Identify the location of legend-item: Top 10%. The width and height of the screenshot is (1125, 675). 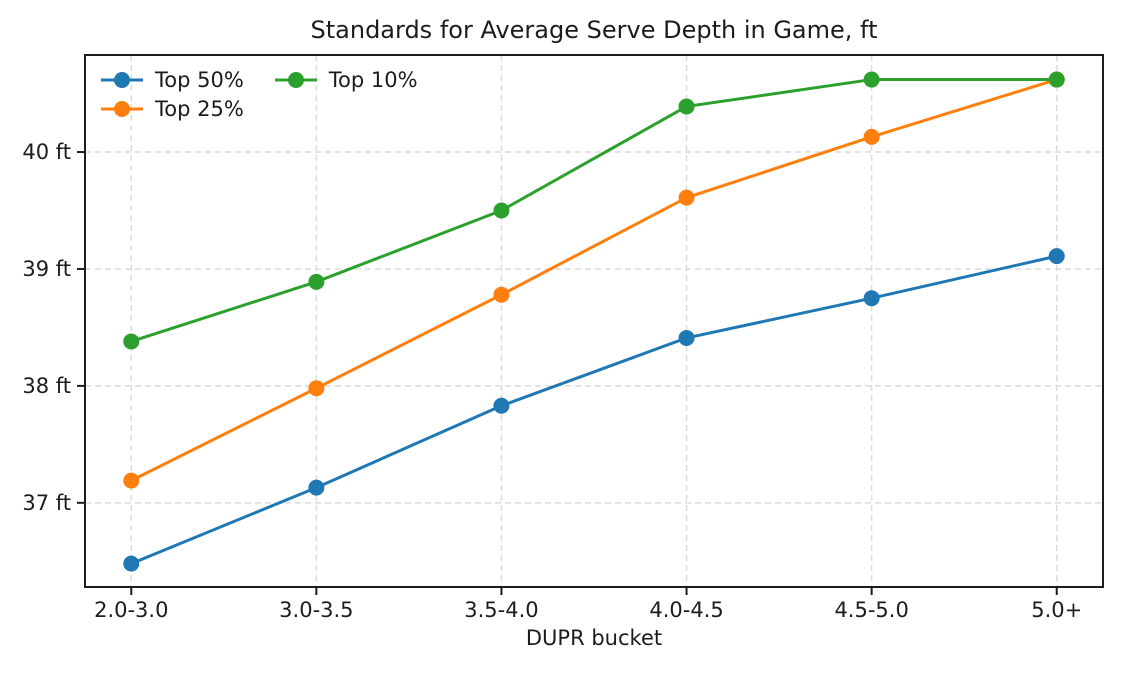
(346, 80).